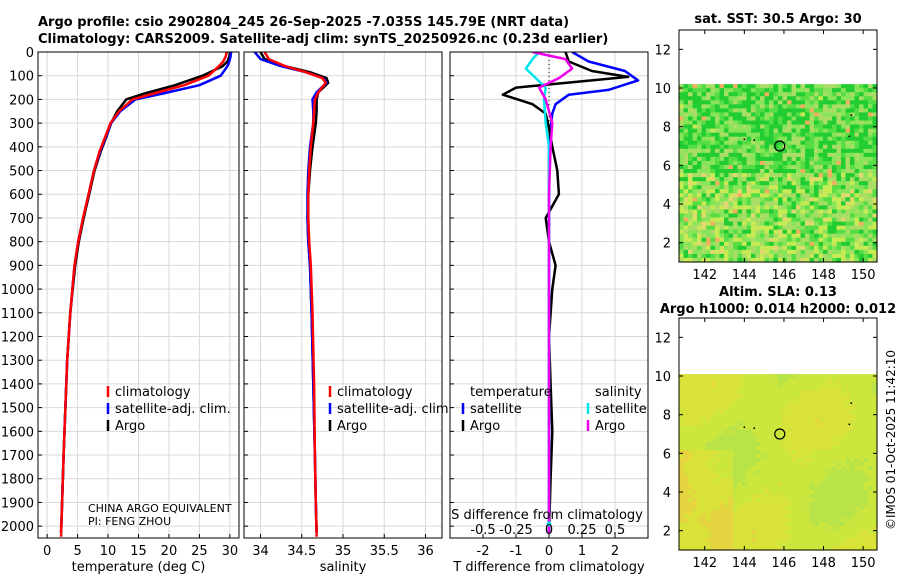 Image resolution: width=900 pixels, height=580 pixels. Describe the element at coordinates (582, 530) in the screenshot. I see `secondary-tick-label: 0.25` at that location.